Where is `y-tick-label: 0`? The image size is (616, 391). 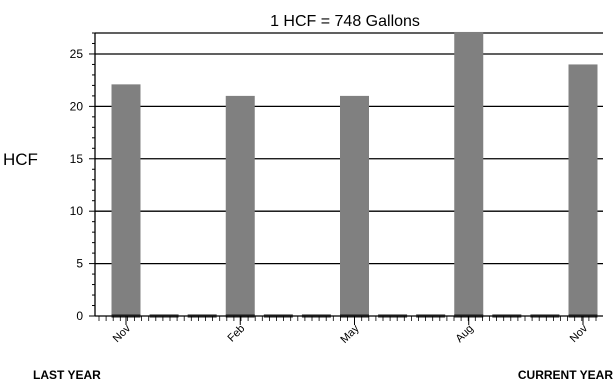 y-tick-label: 0 is located at coordinates (79, 316).